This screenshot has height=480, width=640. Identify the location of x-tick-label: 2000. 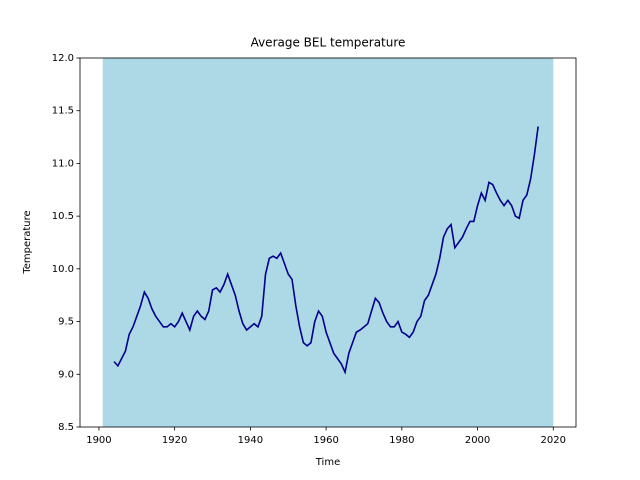
(477, 440).